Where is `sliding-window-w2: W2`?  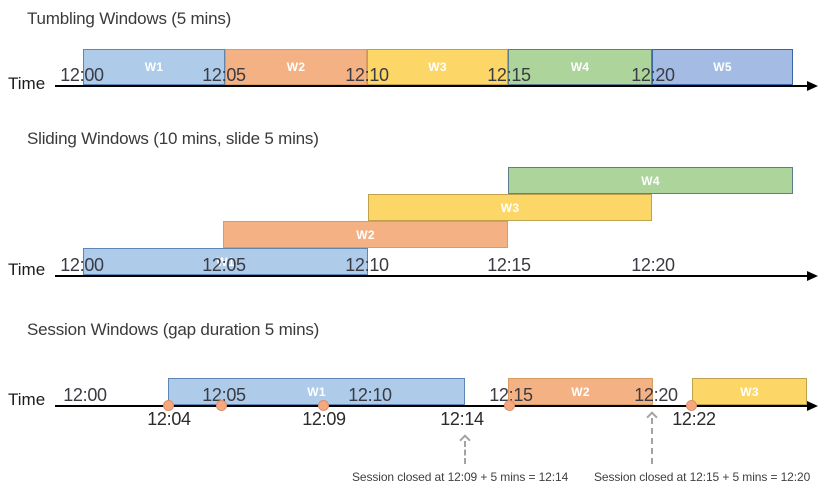
sliding-window-w2: W2 is located at coordinates (365, 234).